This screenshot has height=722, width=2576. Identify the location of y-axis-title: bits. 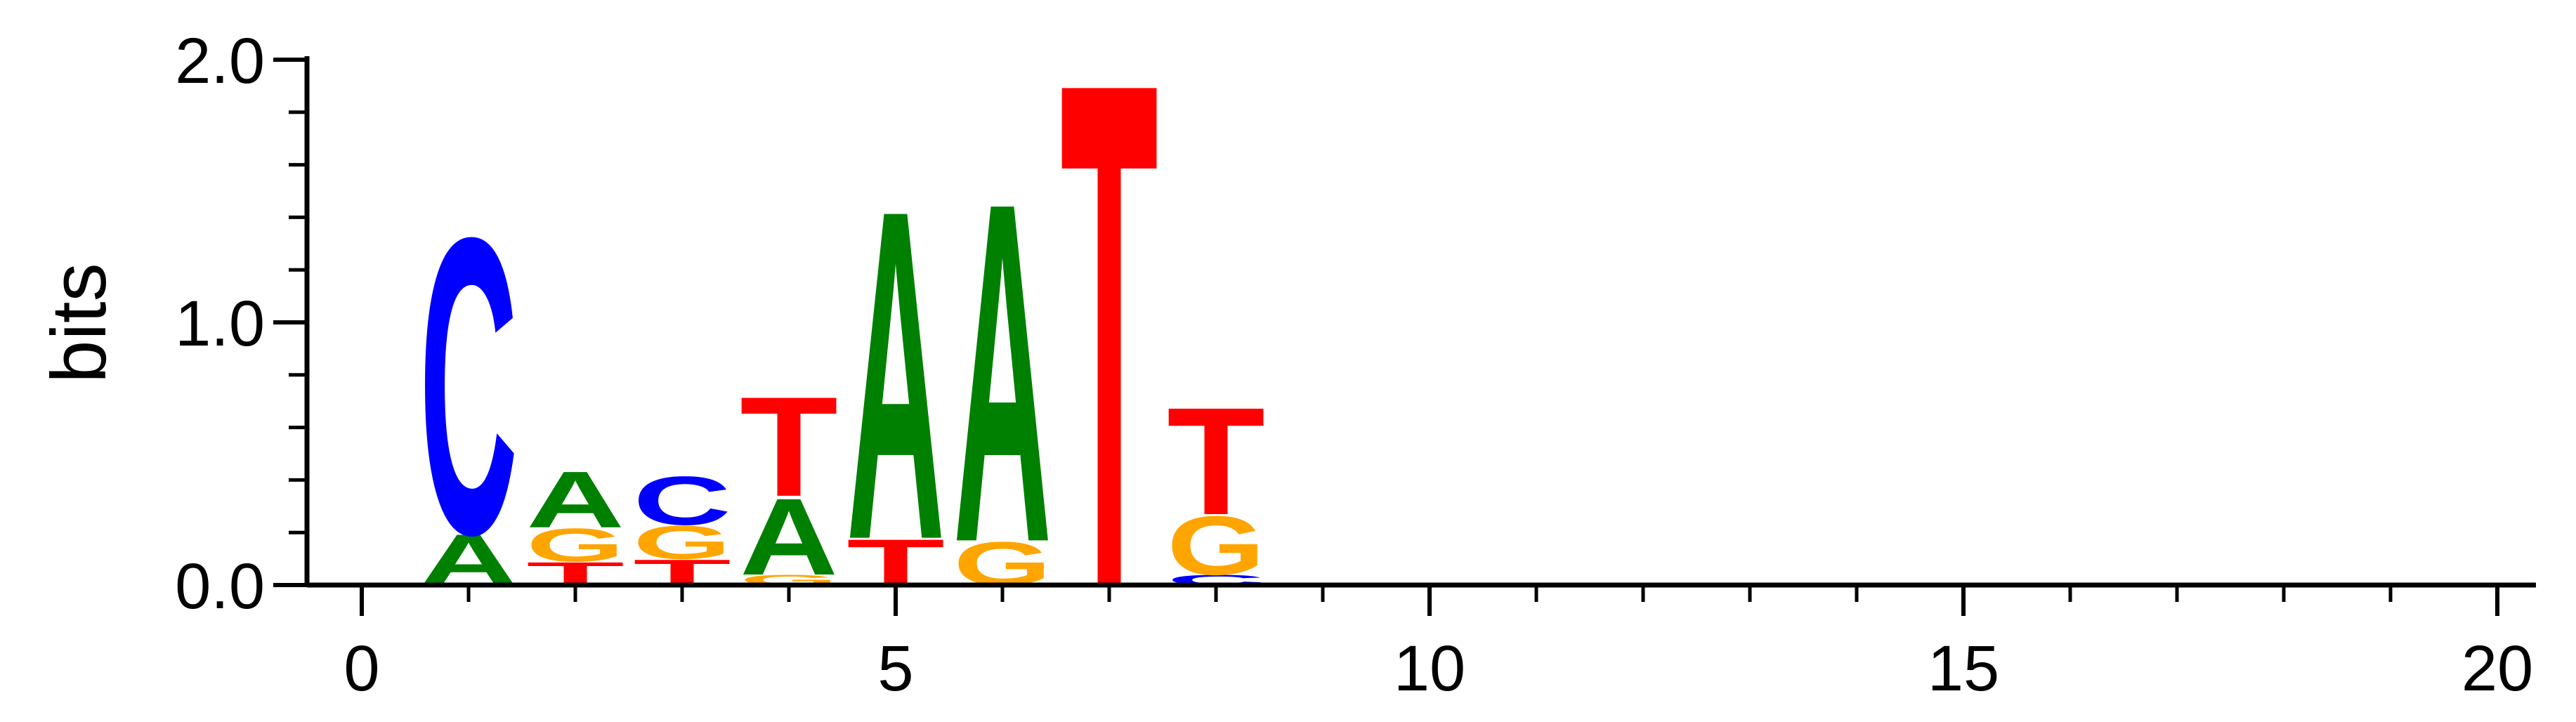
(79, 323).